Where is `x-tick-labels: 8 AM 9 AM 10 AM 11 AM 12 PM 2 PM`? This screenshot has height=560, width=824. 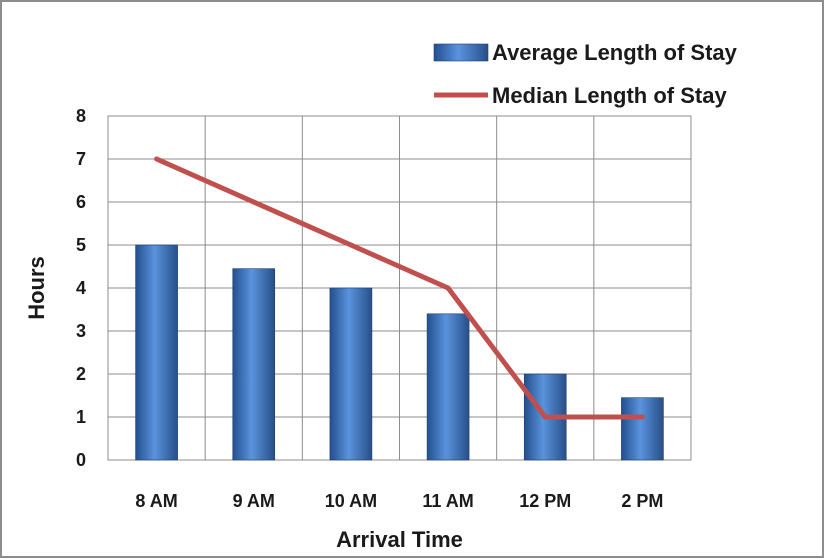
x-tick-labels: 8 AM 9 AM 10 AM 11 AM 12 PM 2 PM is located at coordinates (399, 501).